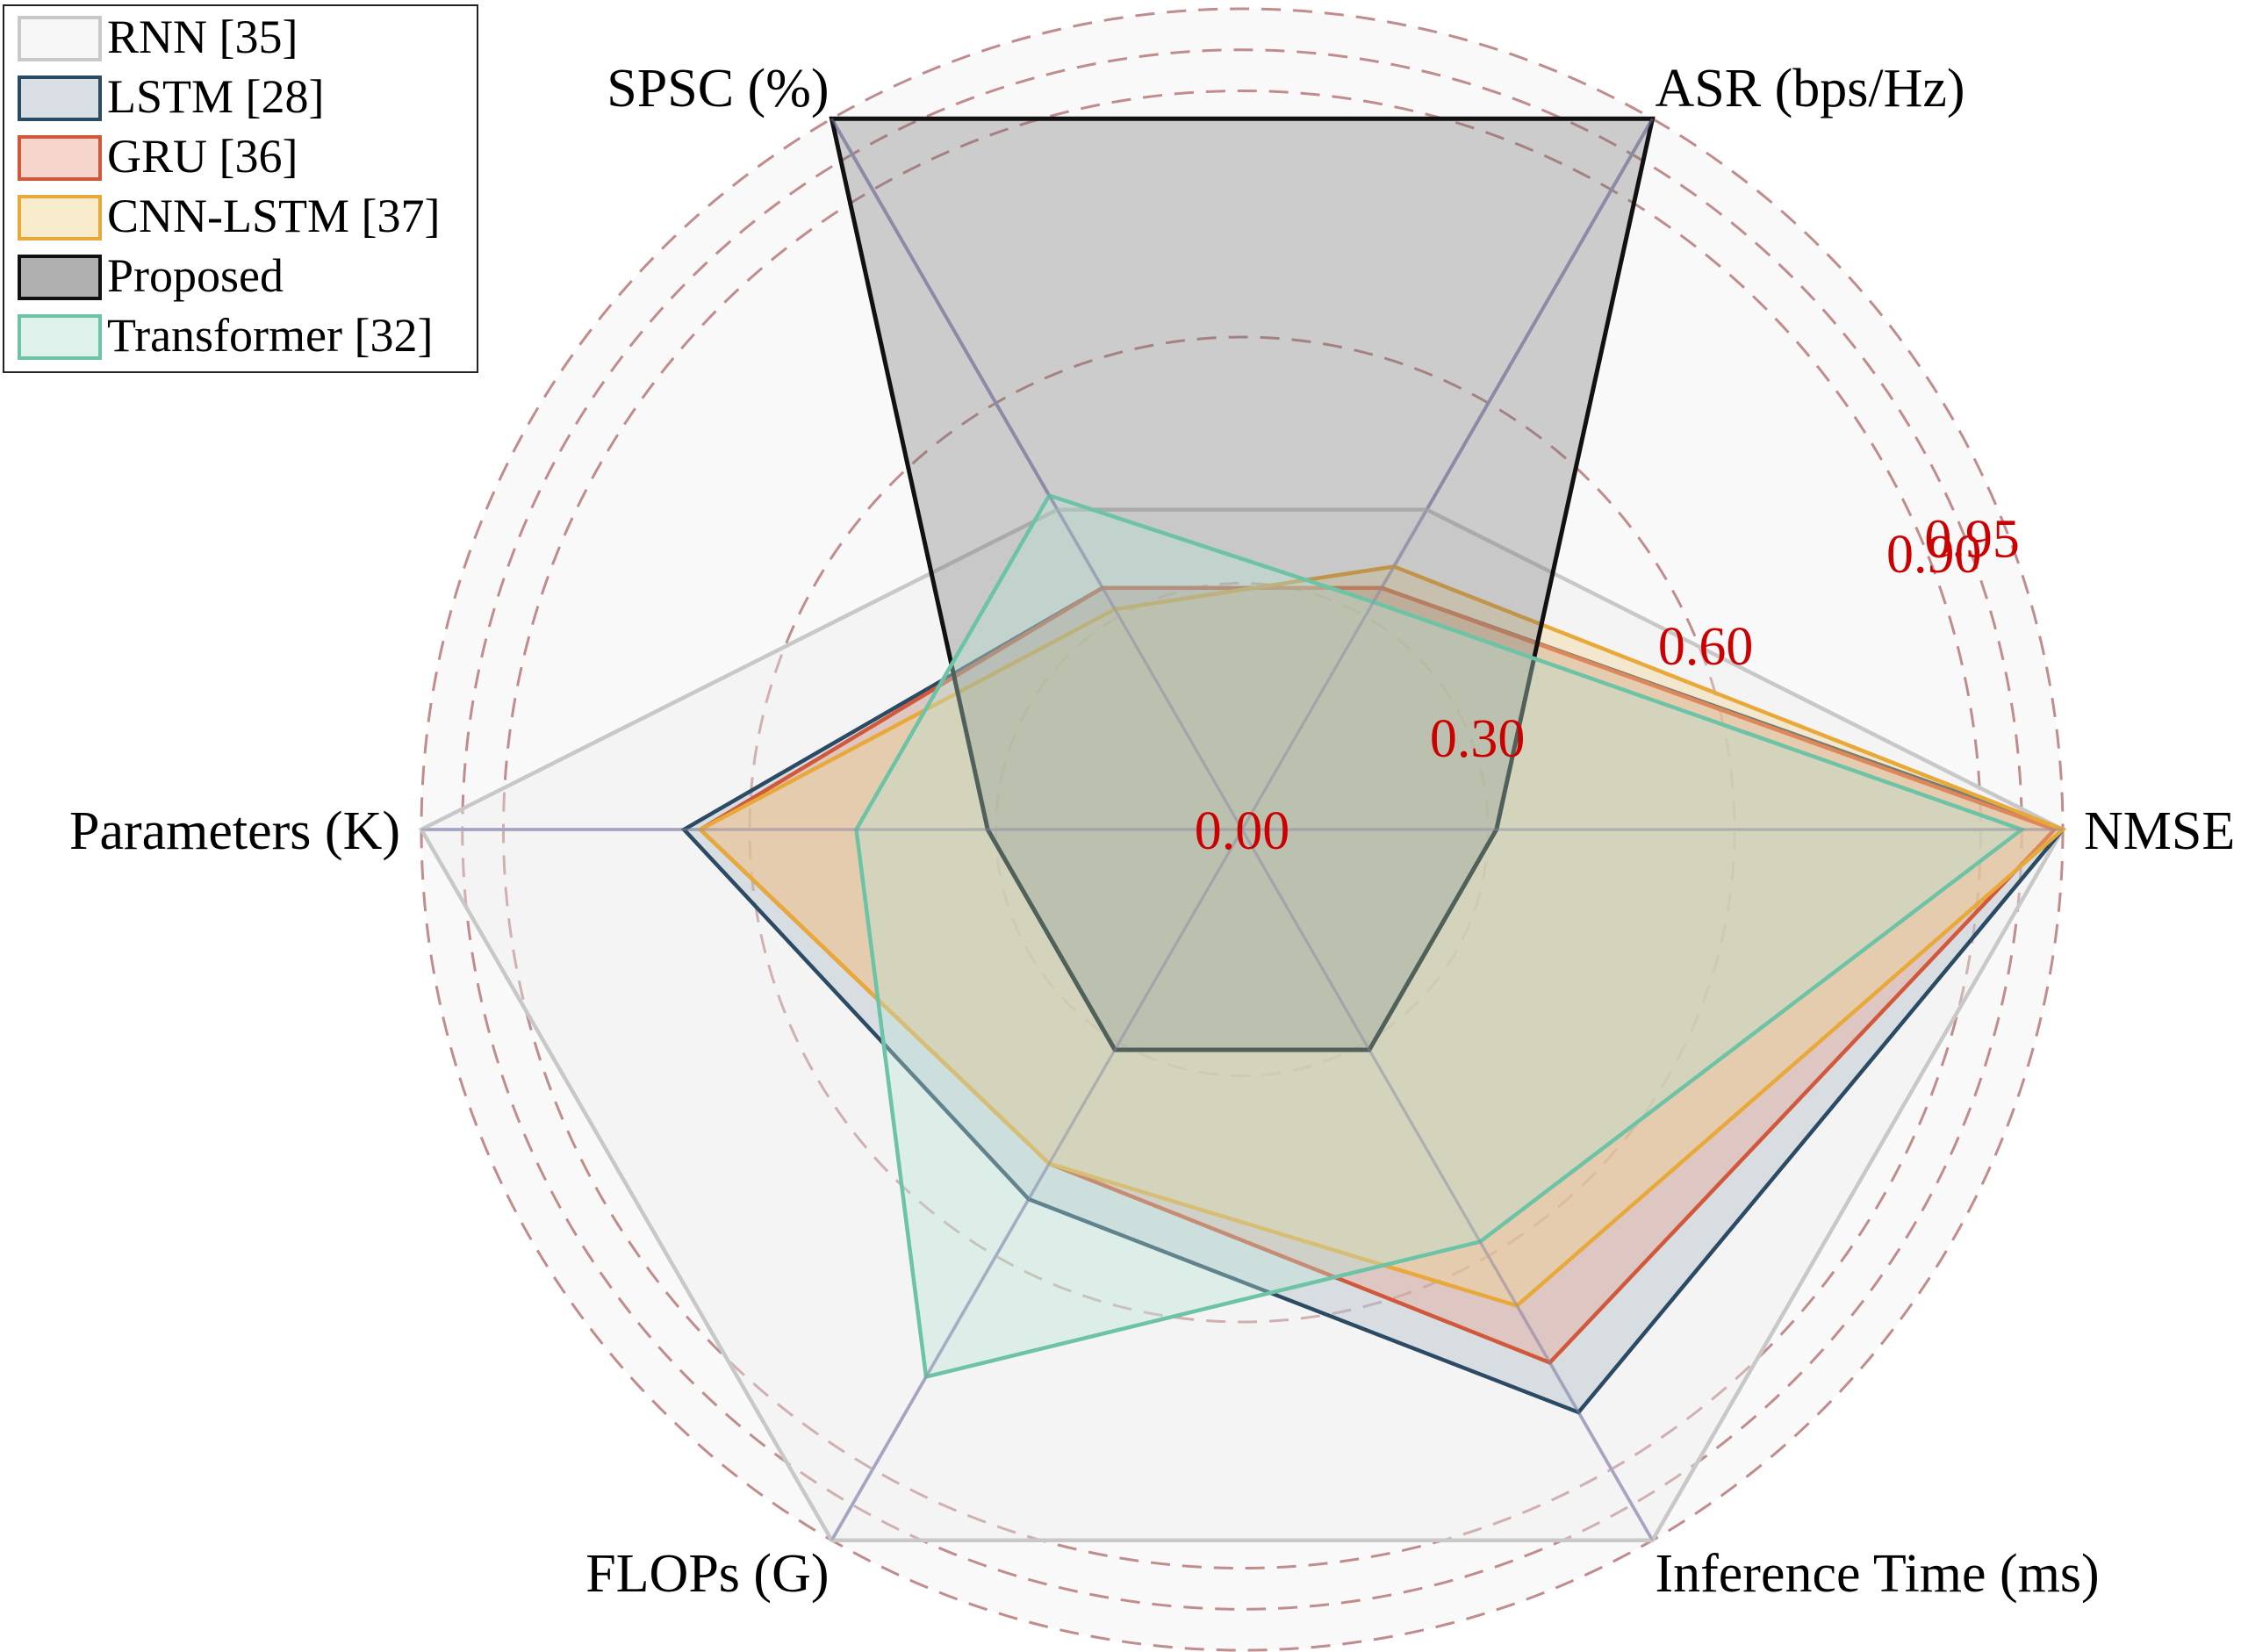 The width and height of the screenshot is (2241, 1652). What do you see at coordinates (707, 1574) in the screenshot?
I see `axis-label-4: FLOPs (G)` at bounding box center [707, 1574].